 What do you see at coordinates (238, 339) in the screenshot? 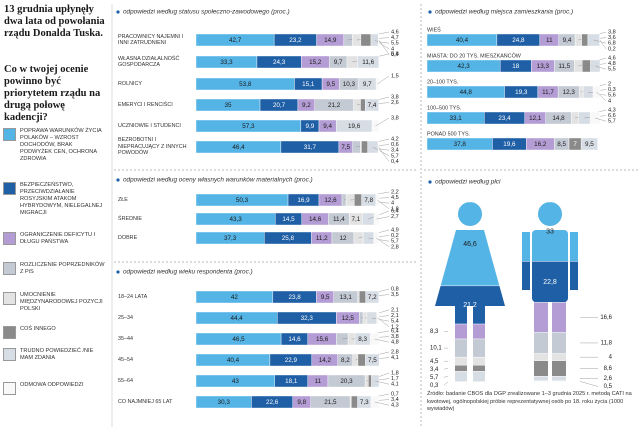
I see `value-label: 46,5` at bounding box center [238, 339].